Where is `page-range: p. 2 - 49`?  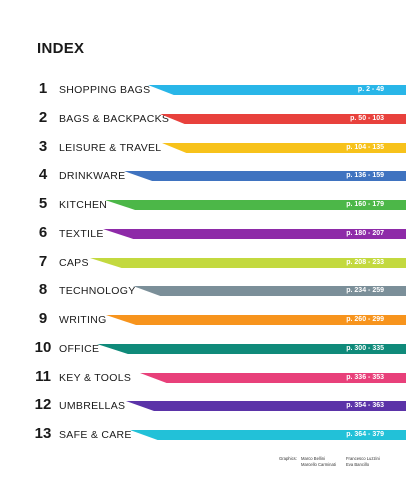 page-range: p. 2 - 49 is located at coordinates (370, 89).